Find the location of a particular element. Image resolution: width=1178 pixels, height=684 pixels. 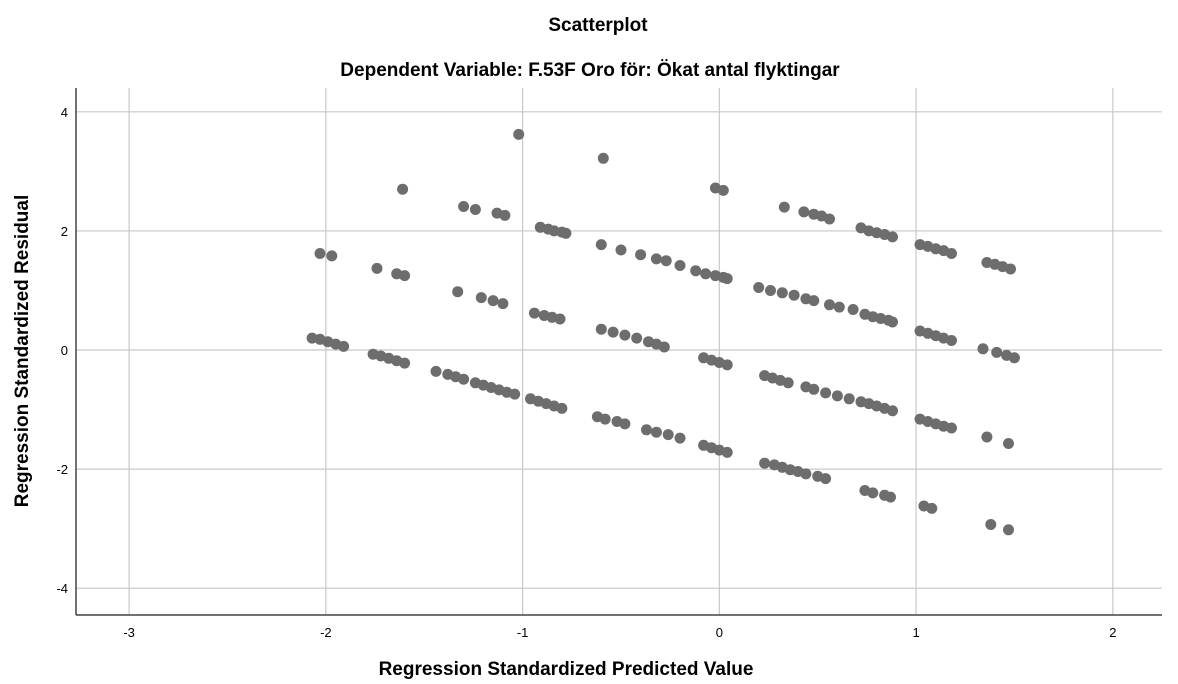

x-tick-label: 1 is located at coordinates (915, 632).